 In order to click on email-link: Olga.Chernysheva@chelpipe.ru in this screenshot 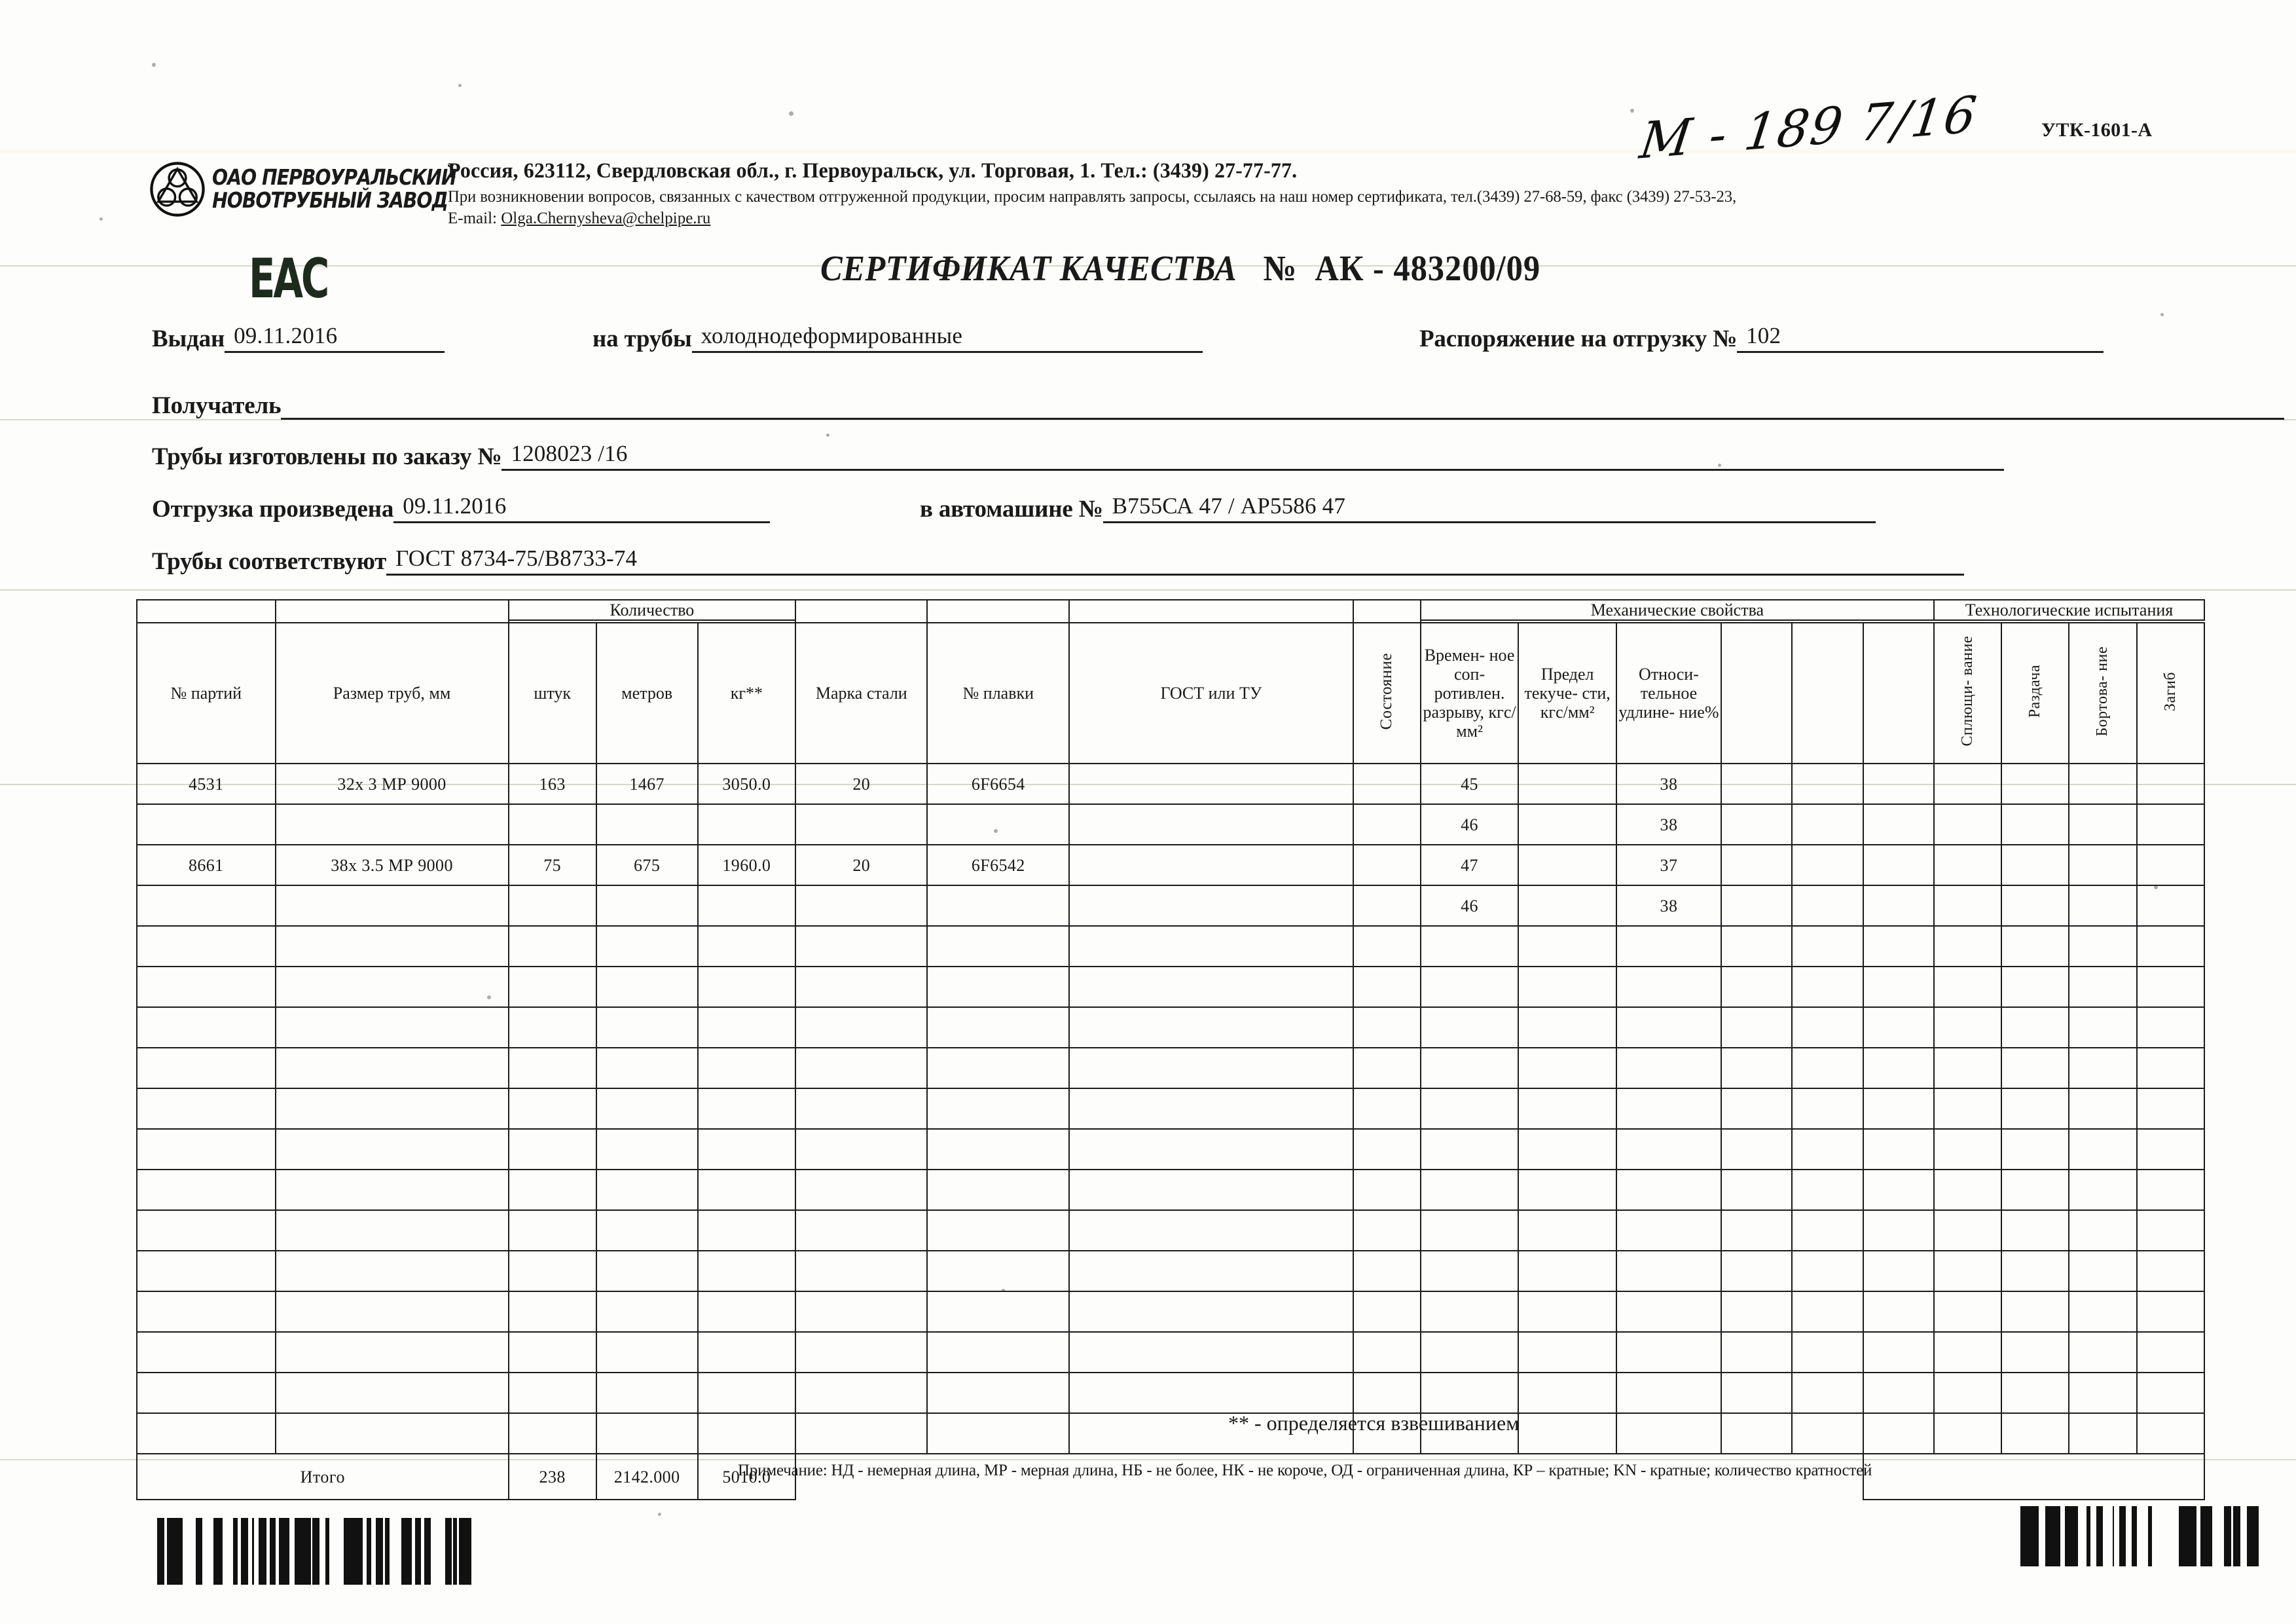, I will do `click(606, 218)`.